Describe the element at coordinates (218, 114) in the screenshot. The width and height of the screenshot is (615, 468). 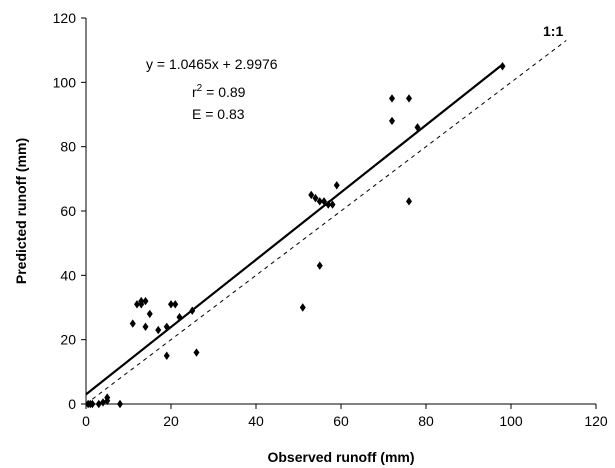
I see `efficiency-label: E = 0.83` at that location.